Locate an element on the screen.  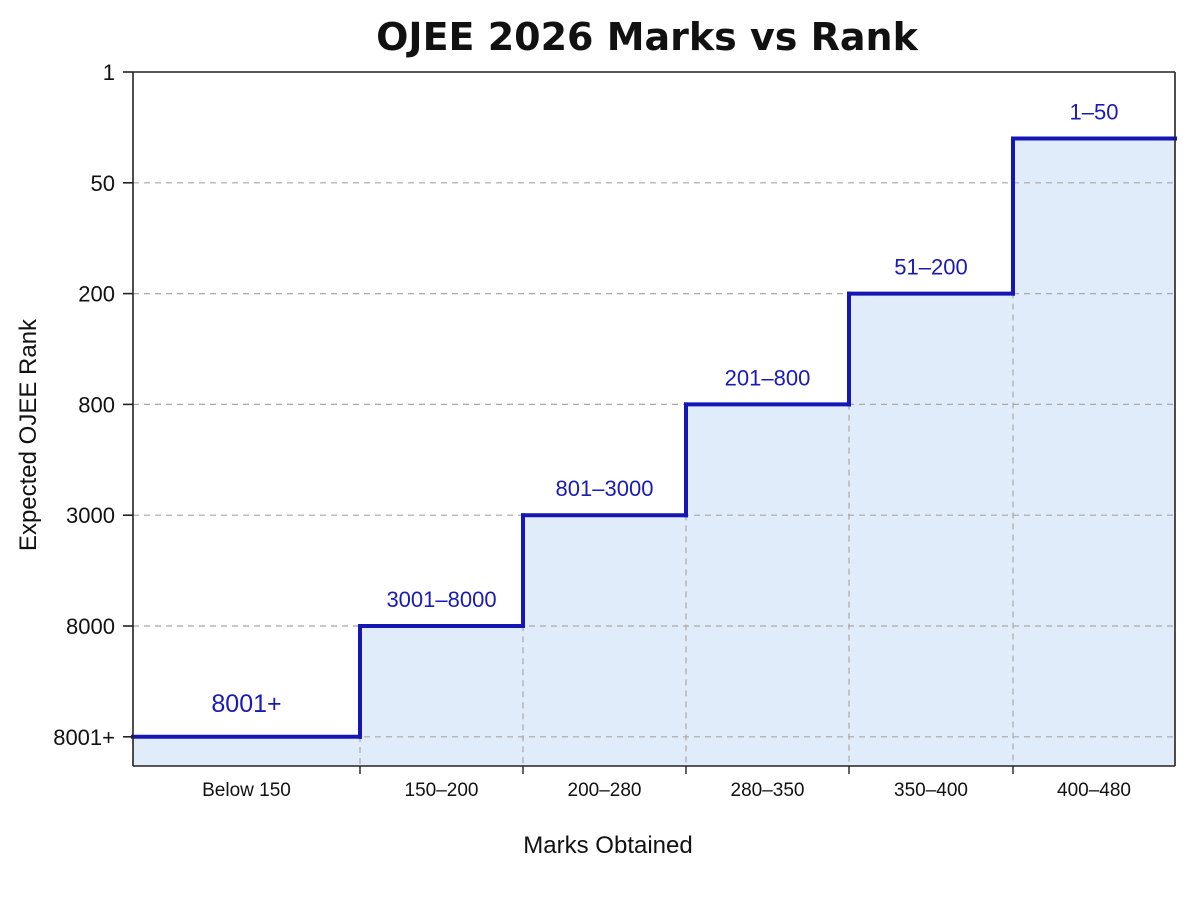
x-tick-label: 150–200 is located at coordinates (442, 790).